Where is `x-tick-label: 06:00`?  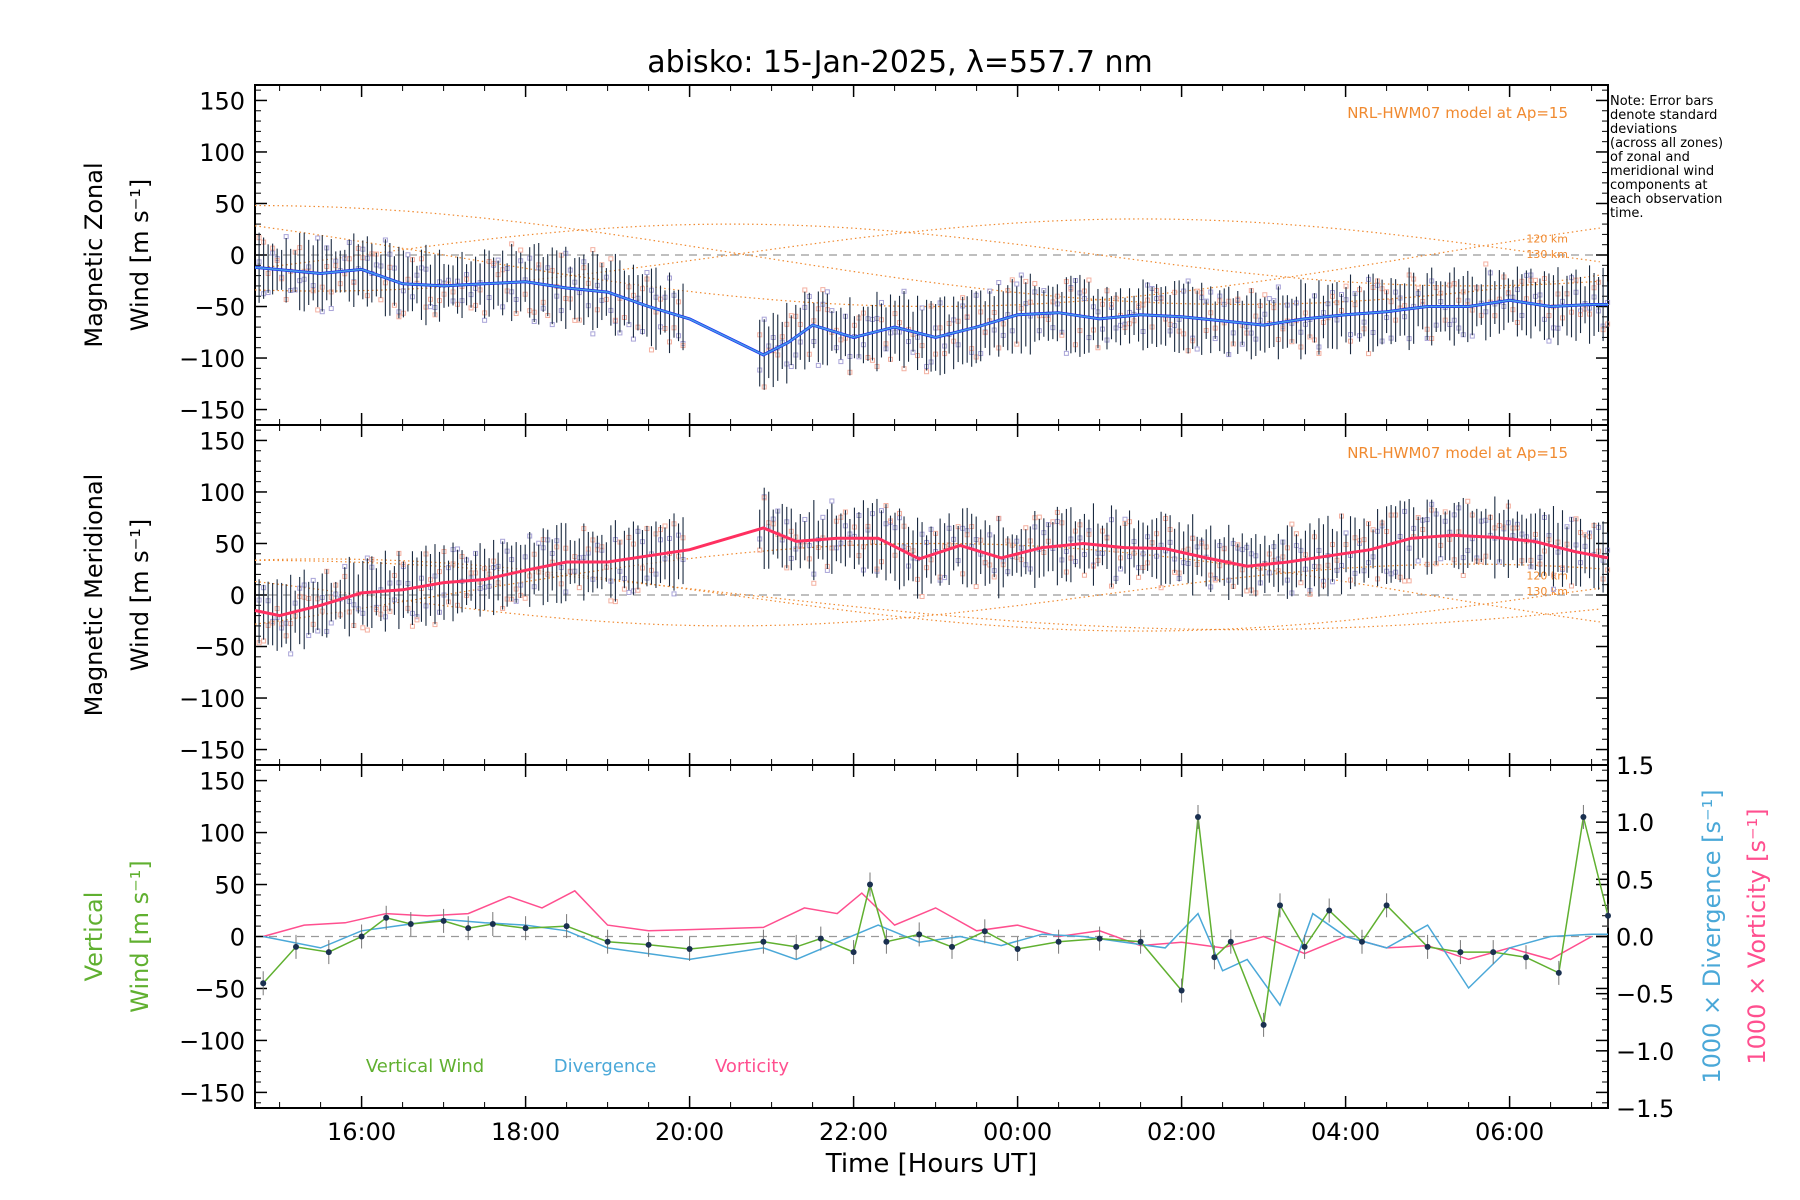
x-tick-label: 06:00 is located at coordinates (1509, 1132).